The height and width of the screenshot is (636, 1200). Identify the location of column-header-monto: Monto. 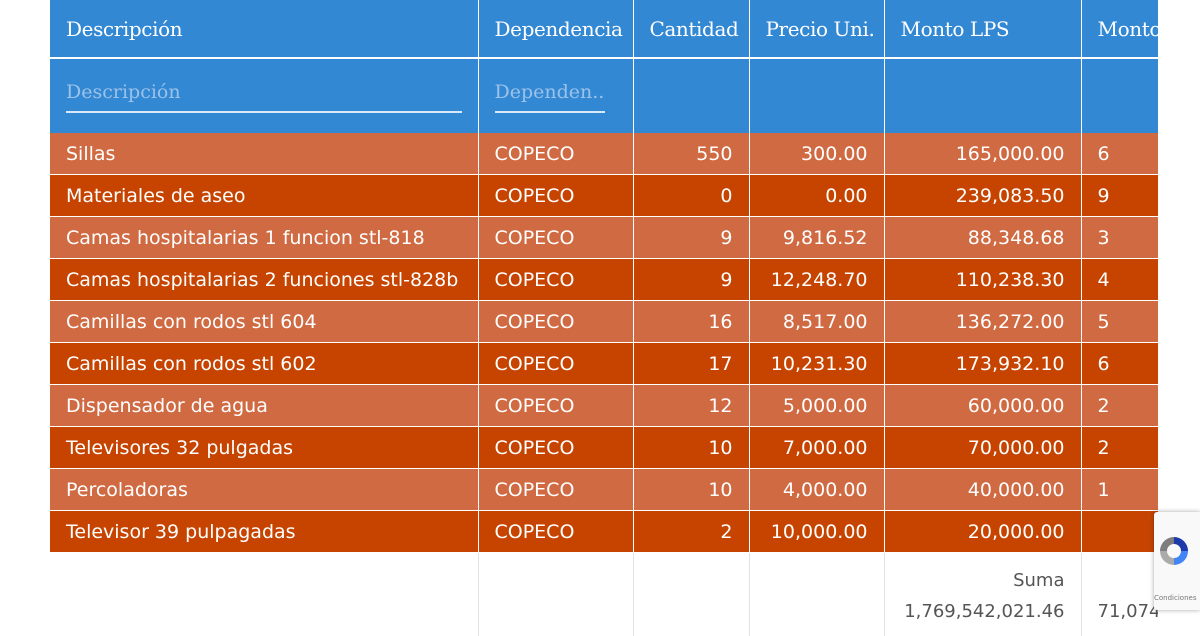
(1119, 29).